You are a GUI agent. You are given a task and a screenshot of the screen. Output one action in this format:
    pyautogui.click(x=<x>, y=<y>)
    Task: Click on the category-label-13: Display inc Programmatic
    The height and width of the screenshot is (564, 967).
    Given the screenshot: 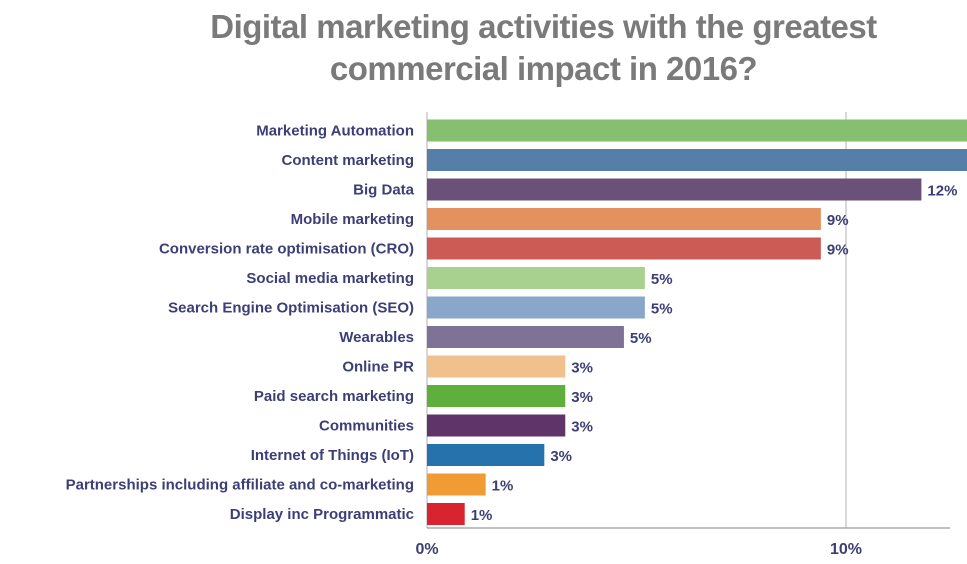 What is the action you would take?
    pyautogui.click(x=322, y=514)
    